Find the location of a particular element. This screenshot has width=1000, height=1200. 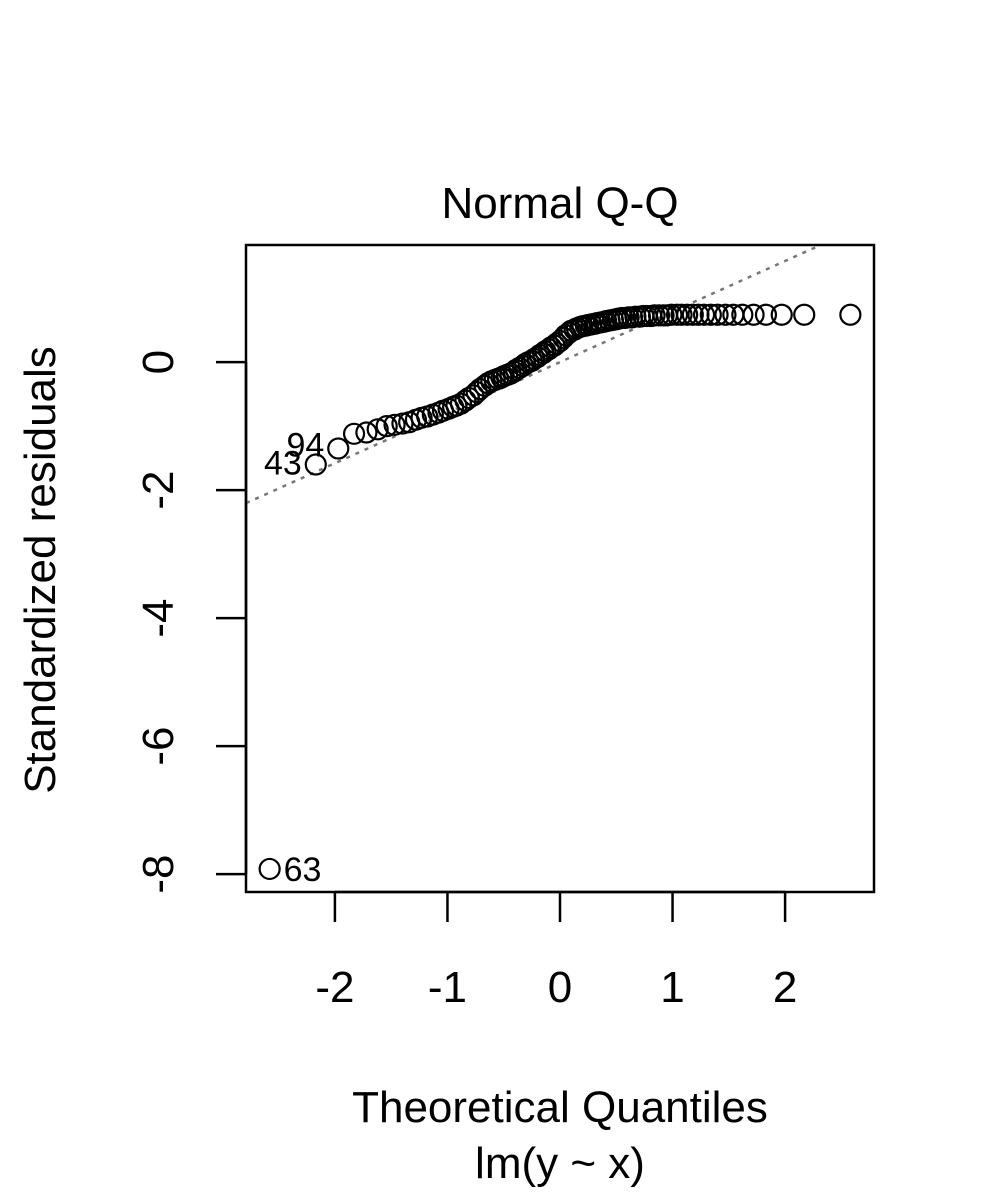

x-tick-label: 0 is located at coordinates (560, 987).